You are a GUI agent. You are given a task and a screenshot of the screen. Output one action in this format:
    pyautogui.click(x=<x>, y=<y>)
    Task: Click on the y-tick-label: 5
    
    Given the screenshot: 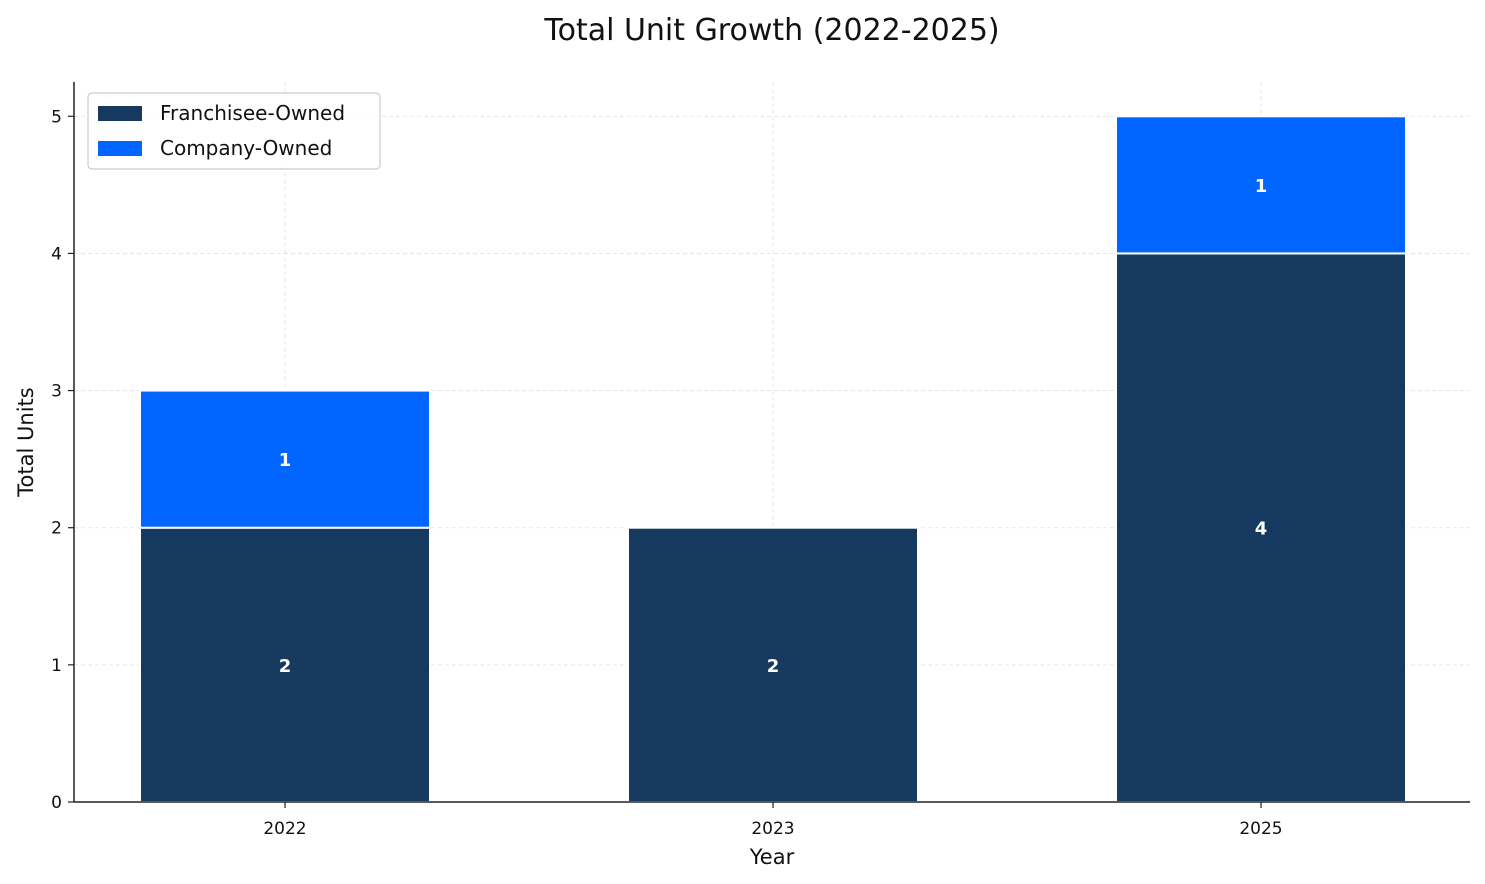 What is the action you would take?
    pyautogui.click(x=56, y=117)
    